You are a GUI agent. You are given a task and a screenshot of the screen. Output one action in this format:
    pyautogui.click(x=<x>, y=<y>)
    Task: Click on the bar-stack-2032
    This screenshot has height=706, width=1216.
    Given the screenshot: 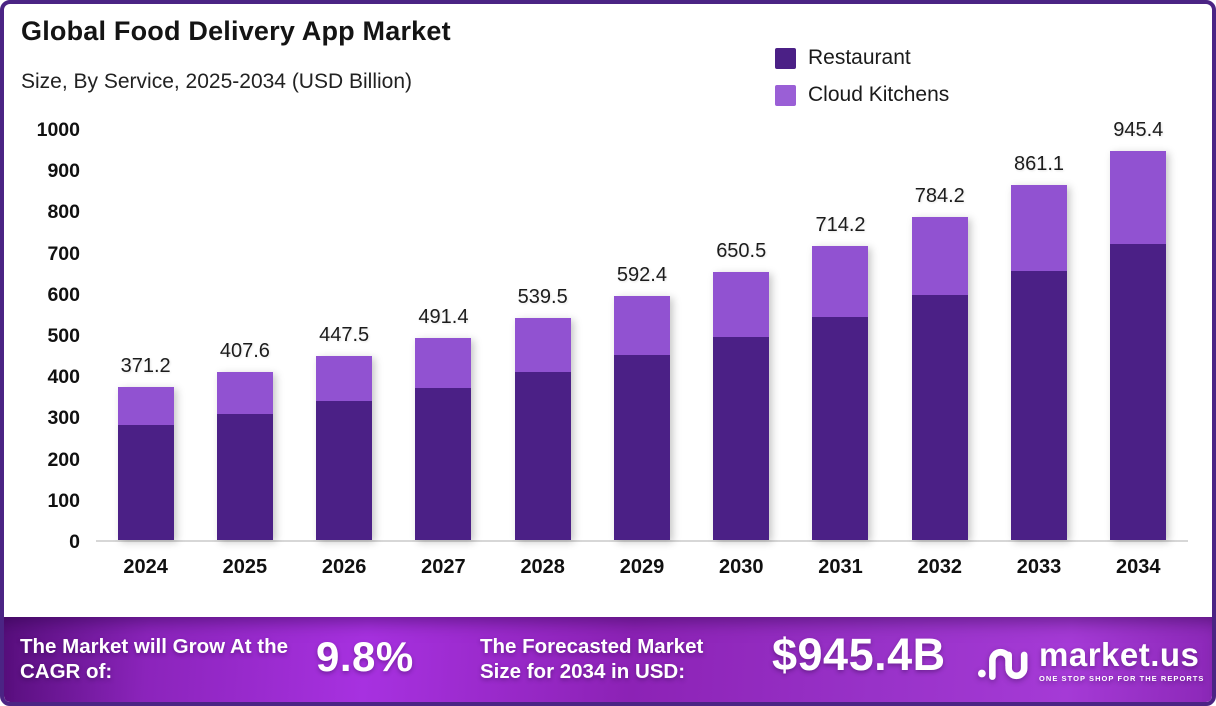 What is the action you would take?
    pyautogui.click(x=939, y=378)
    